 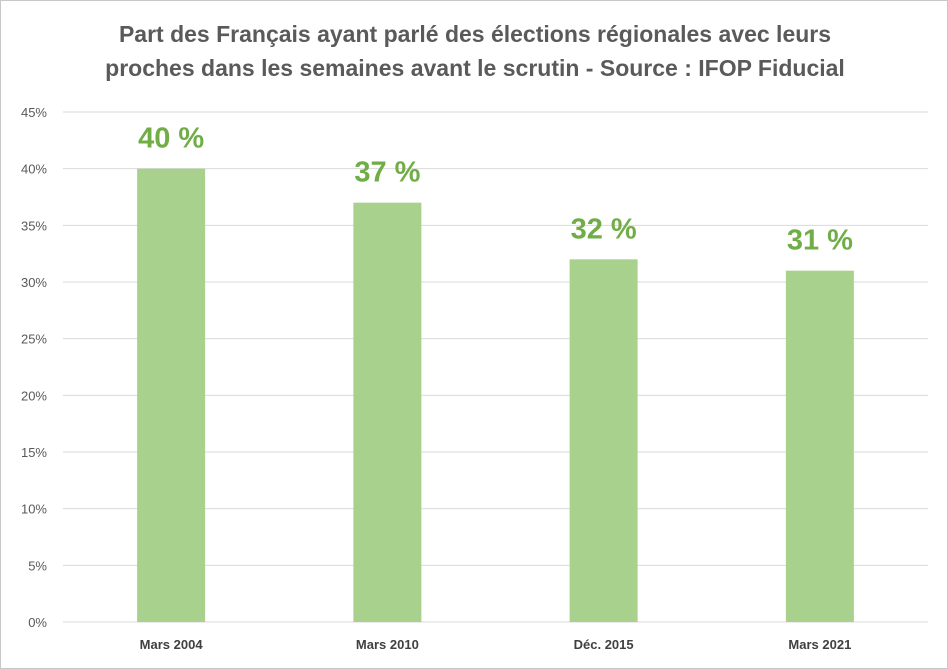 What do you see at coordinates (34, 282) in the screenshot?
I see `y-tick-label: 30%` at bounding box center [34, 282].